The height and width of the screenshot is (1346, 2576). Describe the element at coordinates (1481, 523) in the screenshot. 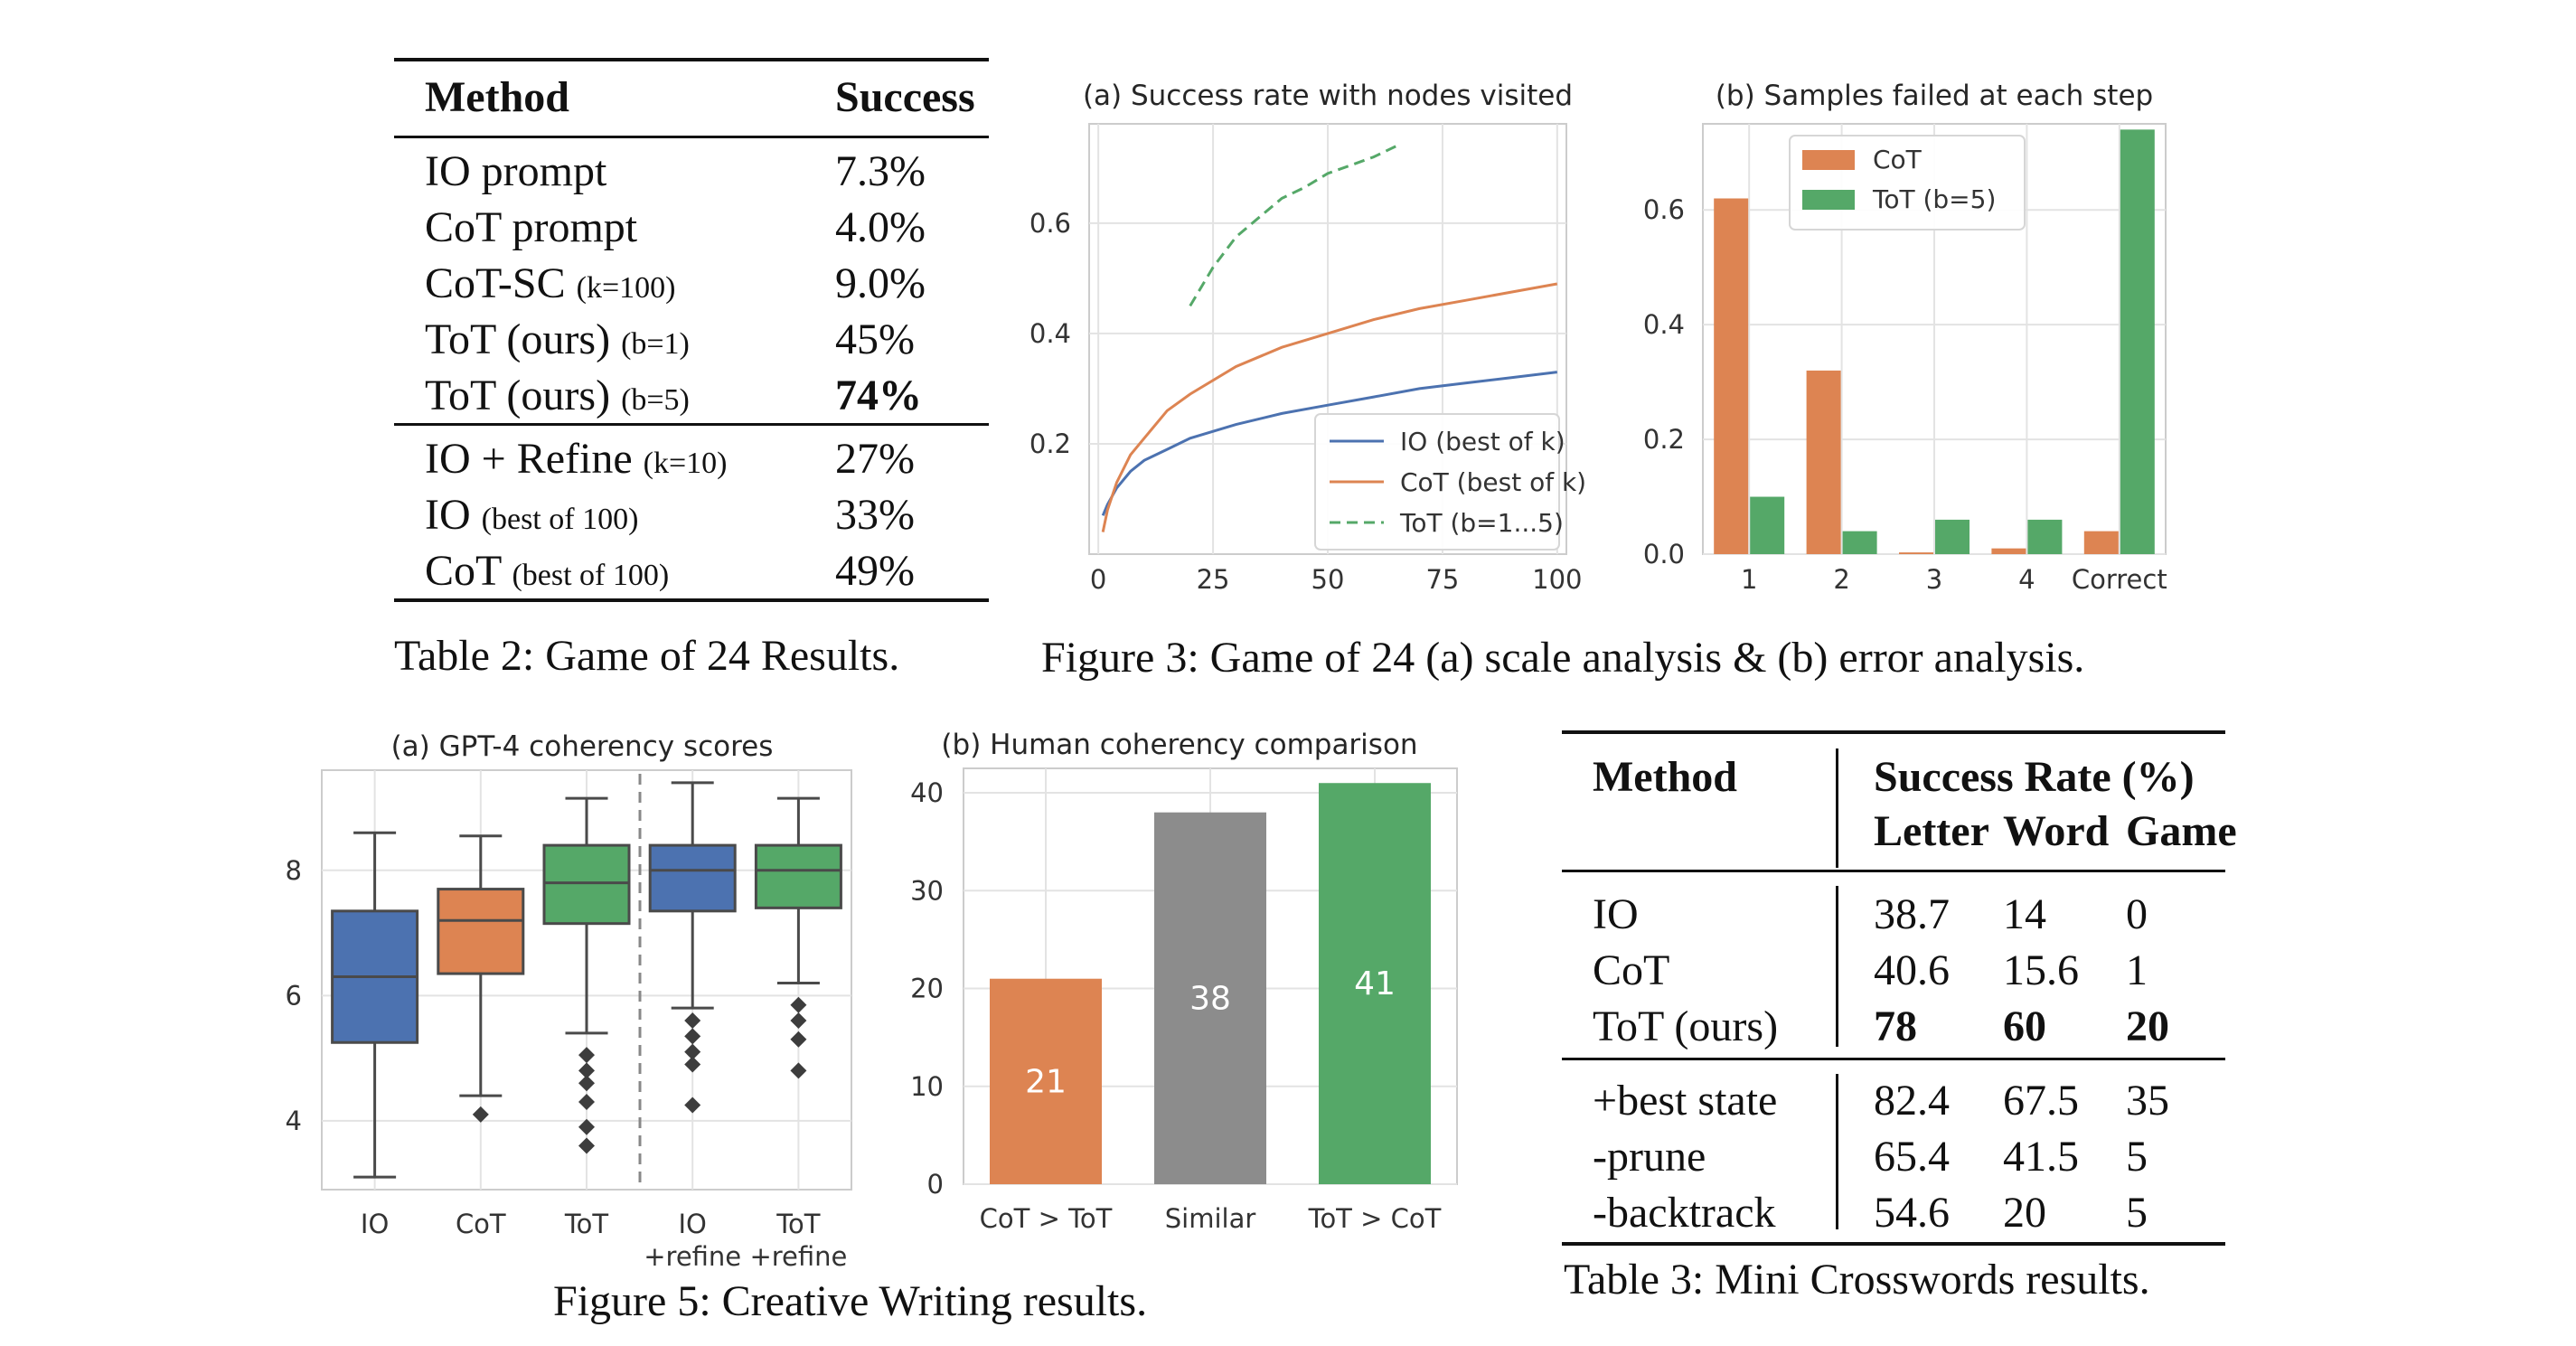

I see `legend-label: ToT (b=1...5)` at that location.